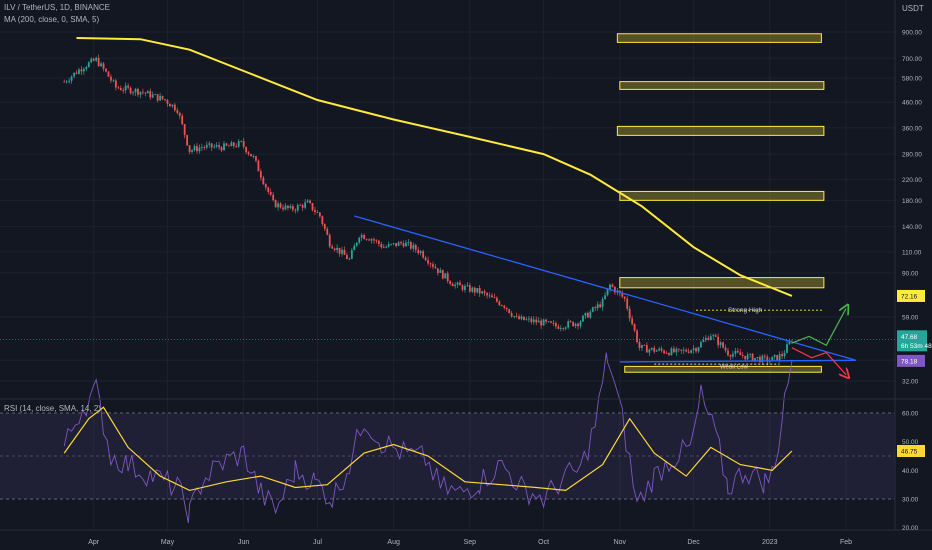  What do you see at coordinates (911, 450) in the screenshot?
I see `rsi-ma-value-label-bg` at bounding box center [911, 450].